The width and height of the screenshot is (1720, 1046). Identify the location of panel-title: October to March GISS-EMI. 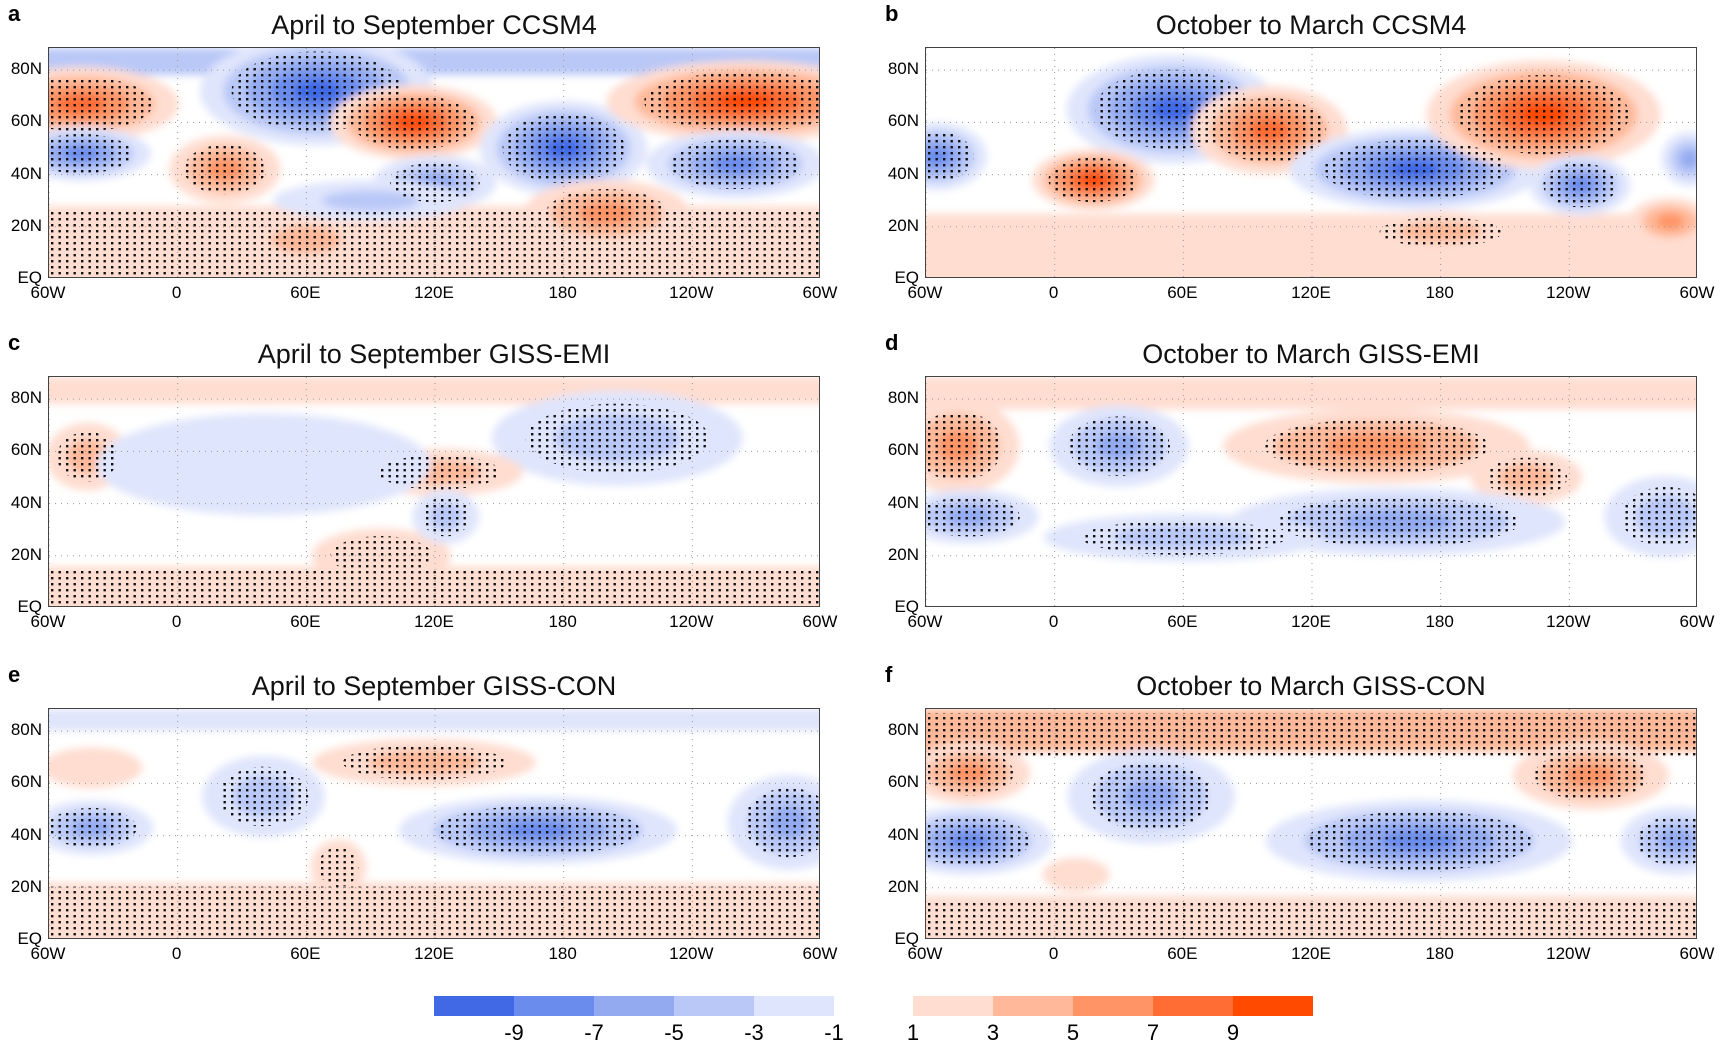
(1311, 354).